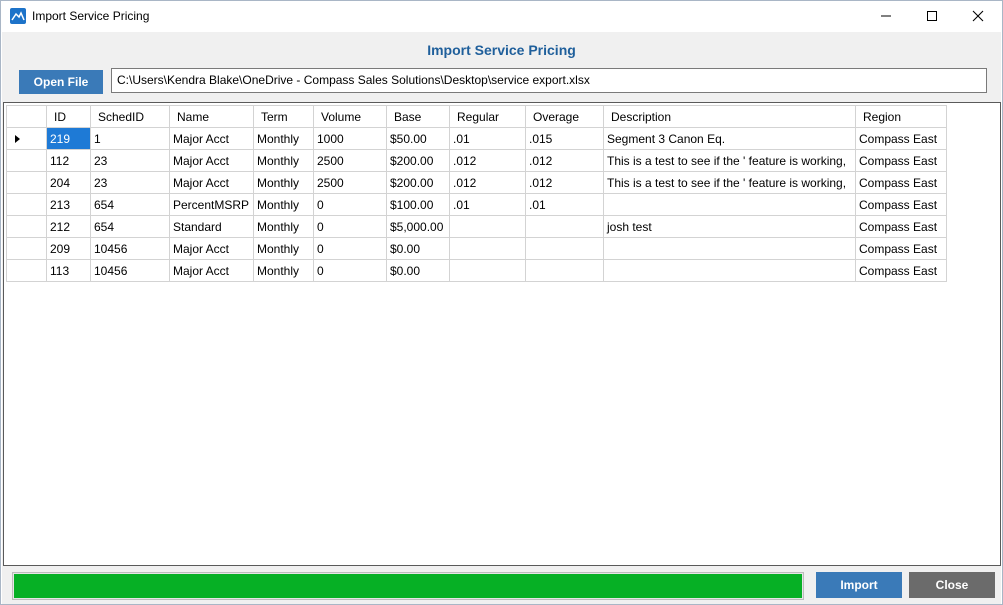  Describe the element at coordinates (901, 116) in the screenshot. I see `column-header-region: Region` at that location.